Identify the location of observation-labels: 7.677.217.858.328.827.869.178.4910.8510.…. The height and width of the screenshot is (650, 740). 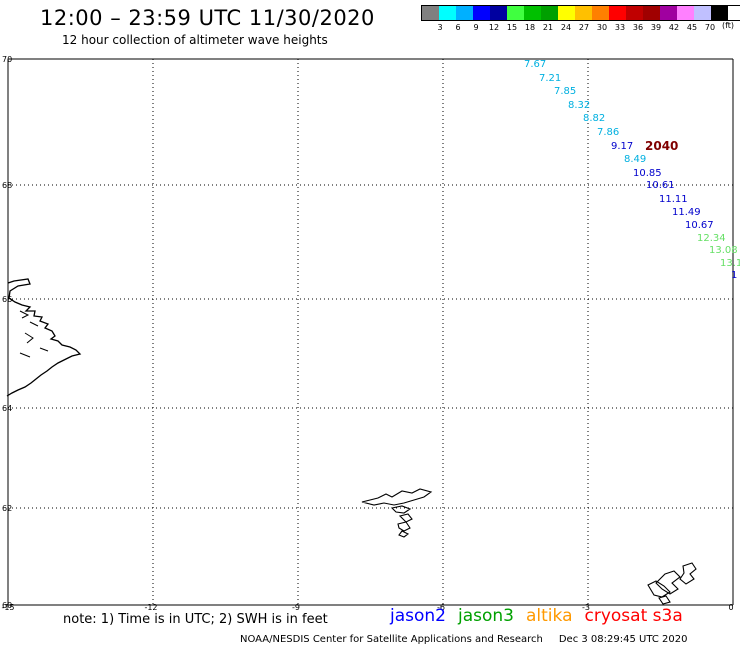
(632, 170).